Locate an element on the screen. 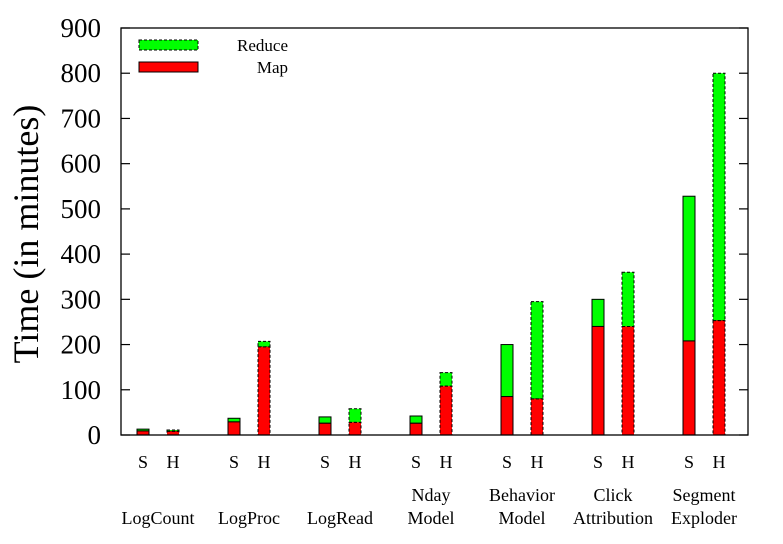 The width and height of the screenshot is (783, 544). y-tick-label: 700 is located at coordinates (81, 118).